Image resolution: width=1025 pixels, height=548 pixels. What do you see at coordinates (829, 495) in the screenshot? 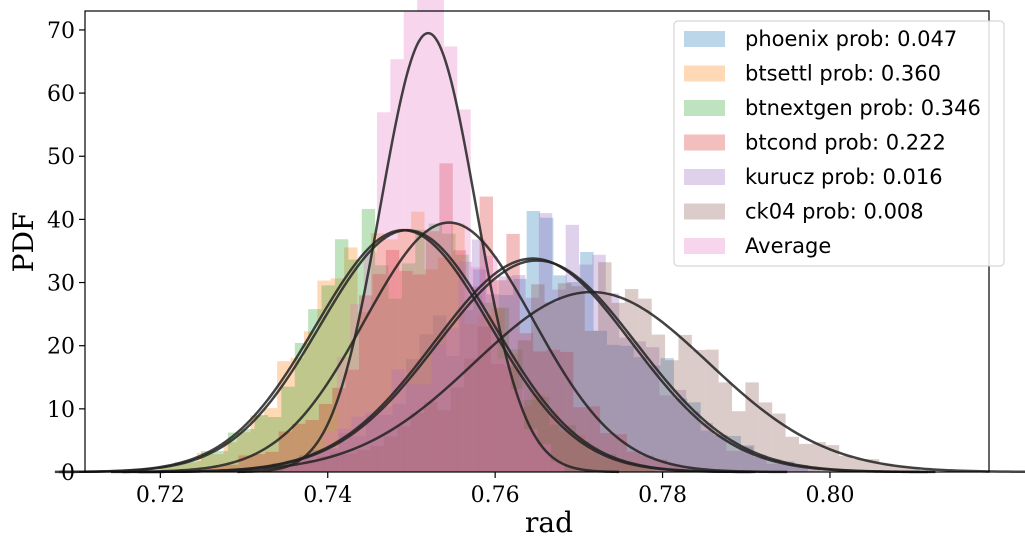
I see `x-tick-label: 0.80` at bounding box center [829, 495].